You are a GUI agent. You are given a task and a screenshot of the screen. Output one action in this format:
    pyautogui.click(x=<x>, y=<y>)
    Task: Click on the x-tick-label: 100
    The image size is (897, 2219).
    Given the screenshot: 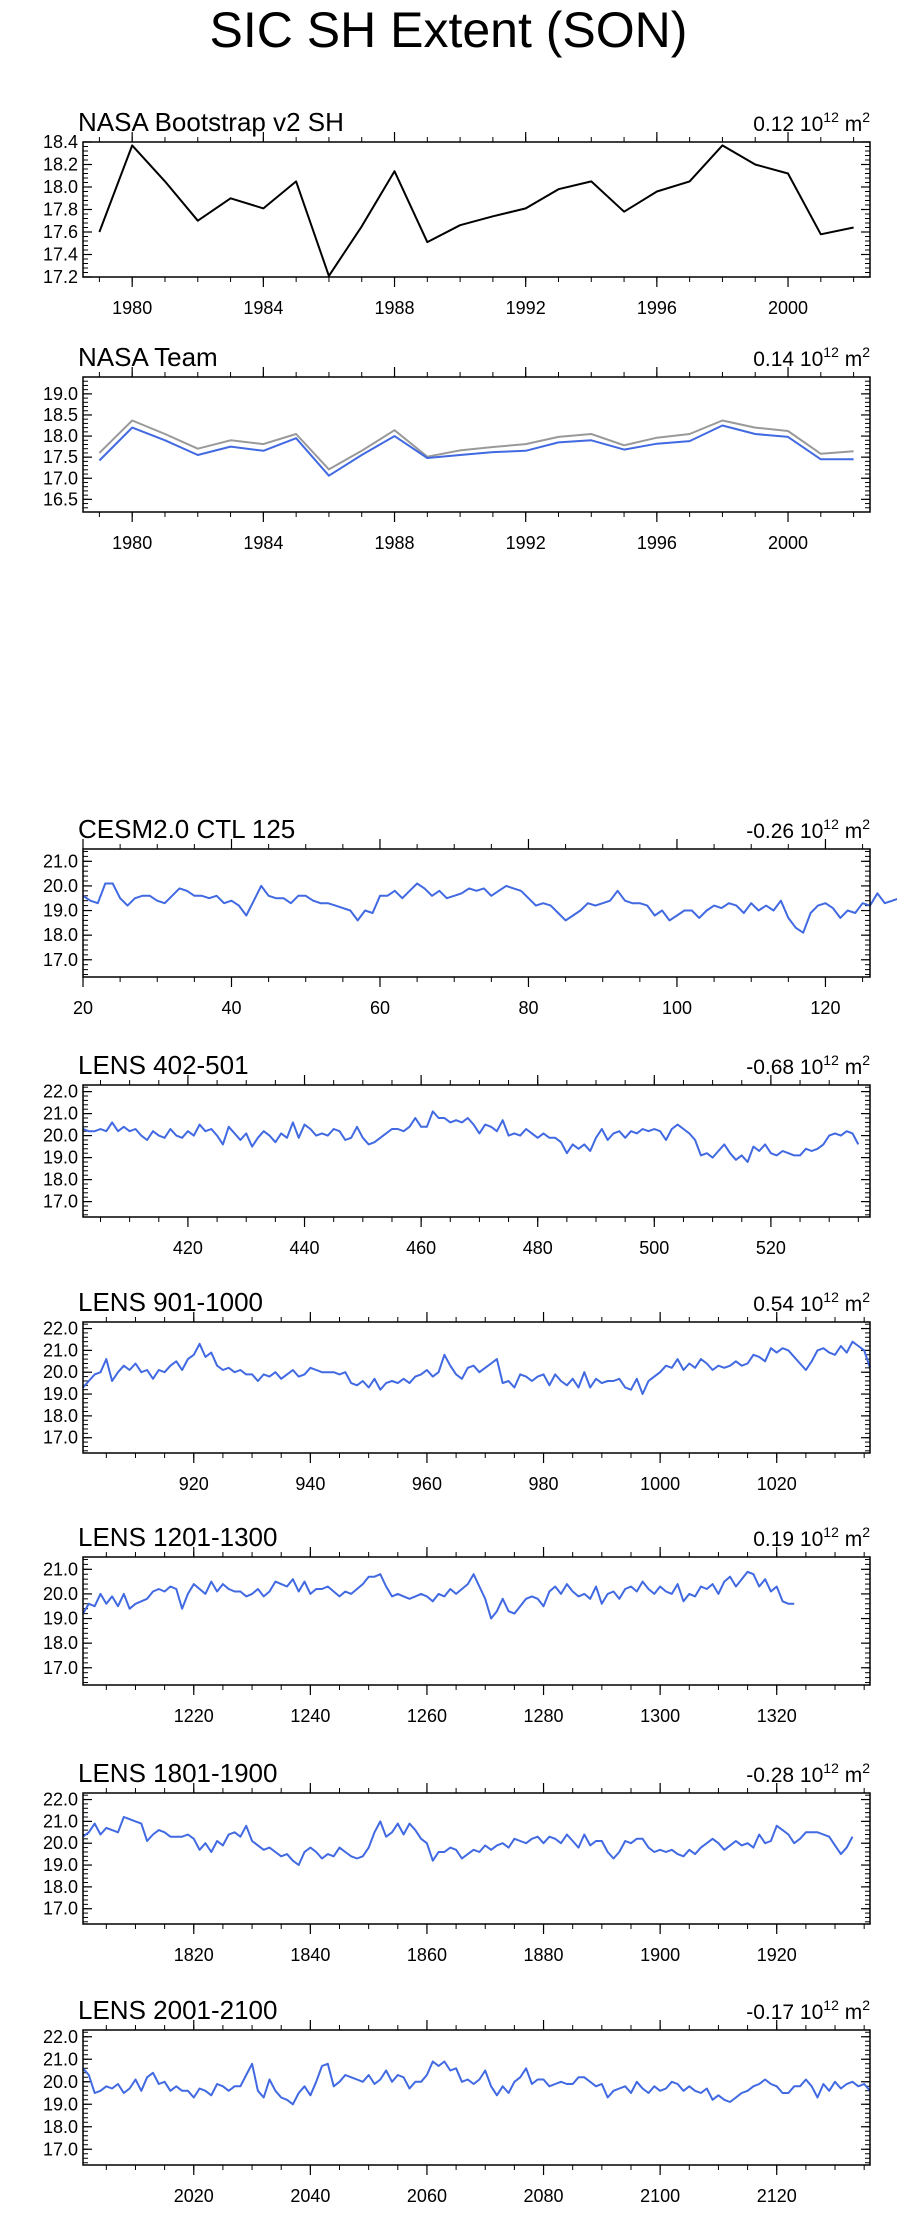 What is the action you would take?
    pyautogui.click(x=677, y=1008)
    